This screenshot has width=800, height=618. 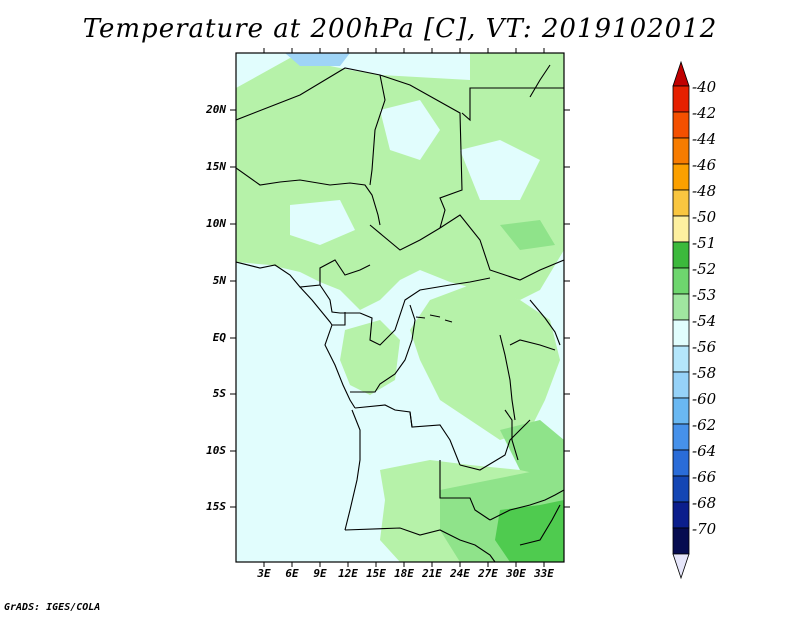 I want to click on colorbar-label: -68, so click(x=704, y=503).